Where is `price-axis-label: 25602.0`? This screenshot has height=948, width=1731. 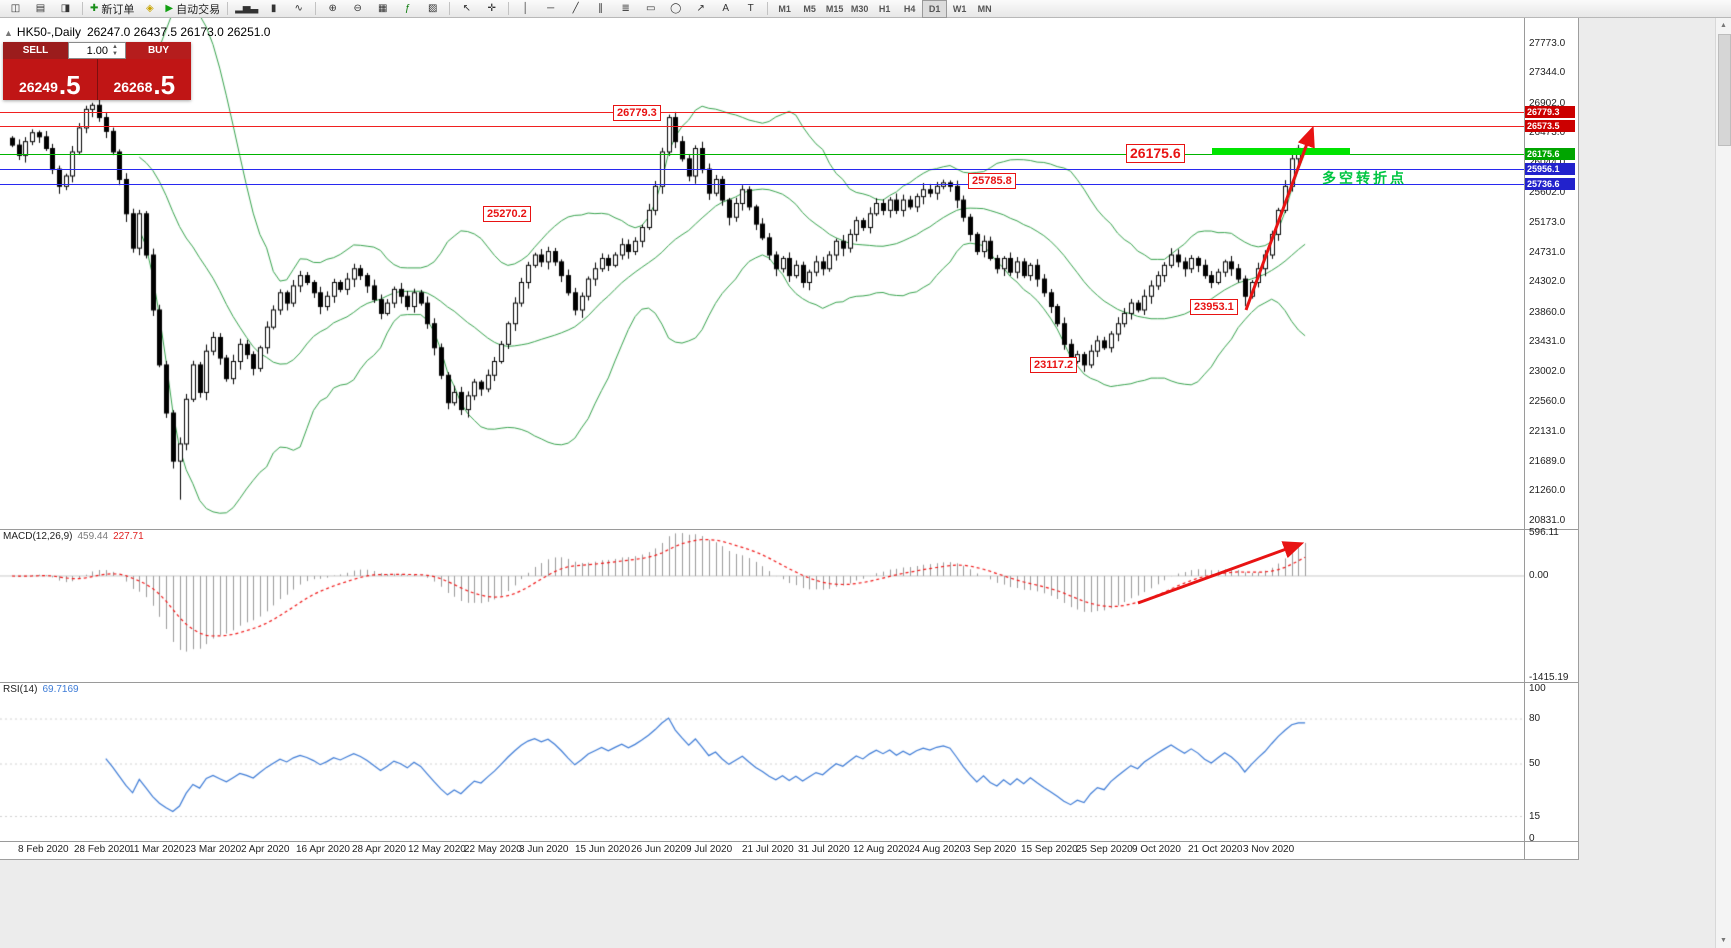
price-axis-label: 25602.0 is located at coordinates (1547, 193).